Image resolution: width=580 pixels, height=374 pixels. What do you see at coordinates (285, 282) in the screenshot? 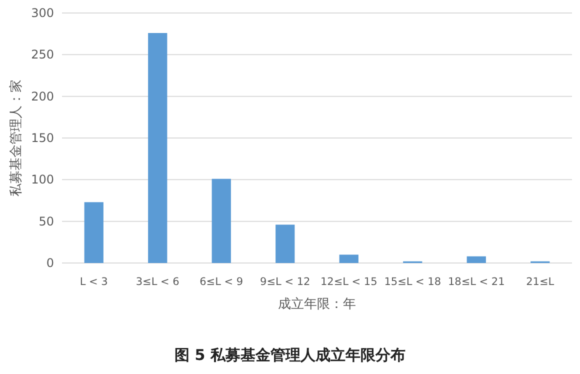
I see `x-tick-label: 9≤L < 12` at bounding box center [285, 282].